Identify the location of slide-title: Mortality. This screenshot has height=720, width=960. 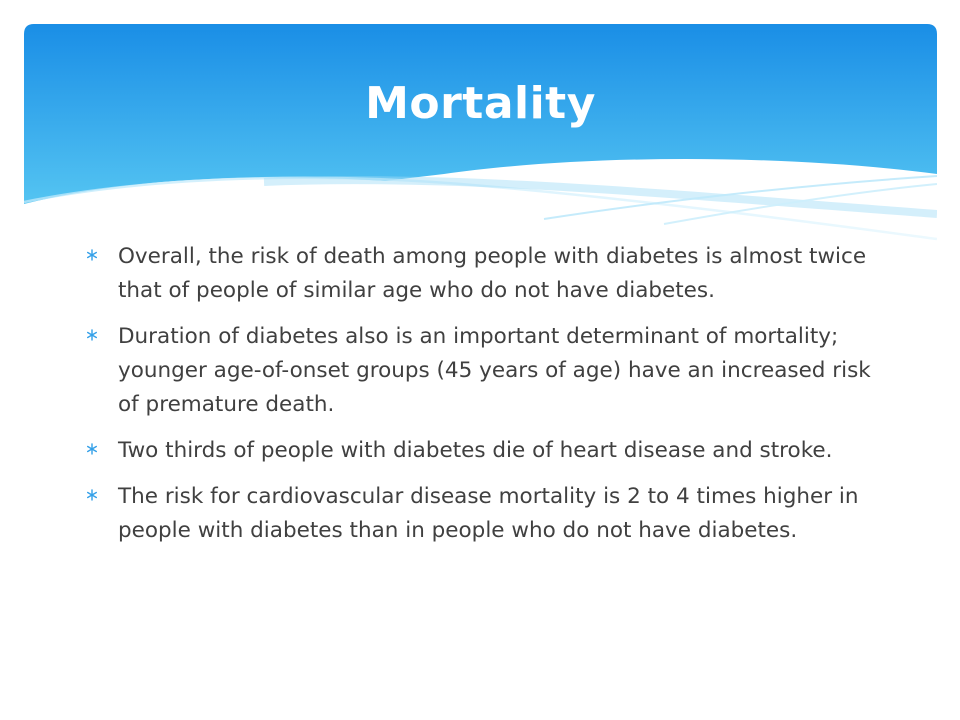
(480, 103).